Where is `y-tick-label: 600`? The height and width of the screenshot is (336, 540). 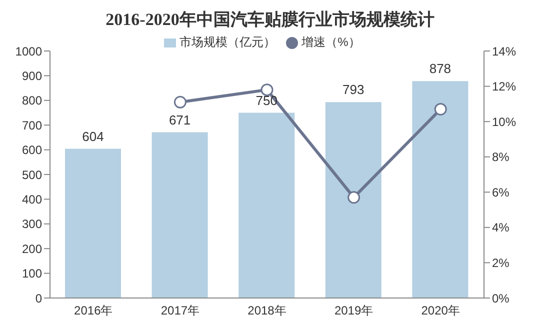
y-tick-label: 600 is located at coordinates (32, 150).